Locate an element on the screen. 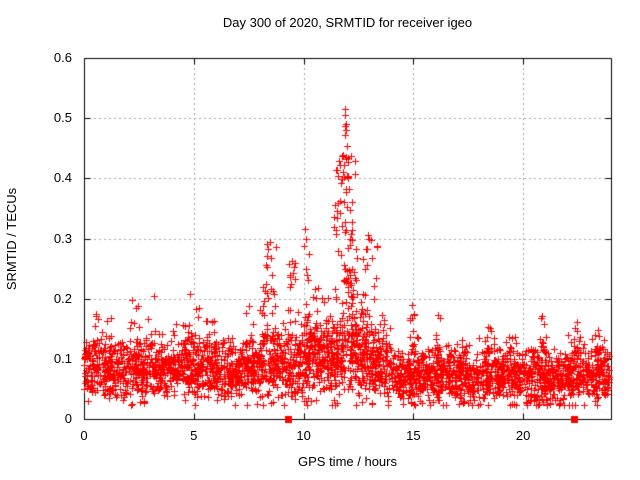  y-tick-label: 0.5 is located at coordinates (62, 118).